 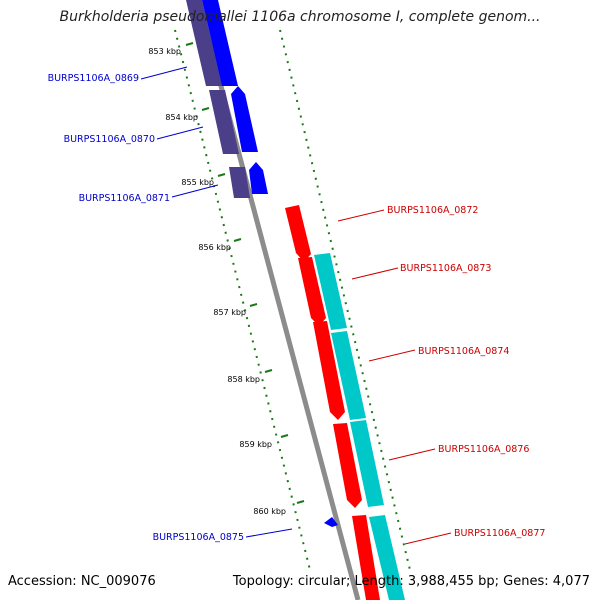 What do you see at coordinates (463, 351) in the screenshot?
I see `gene-label: BURPS1106A_0874` at bounding box center [463, 351].